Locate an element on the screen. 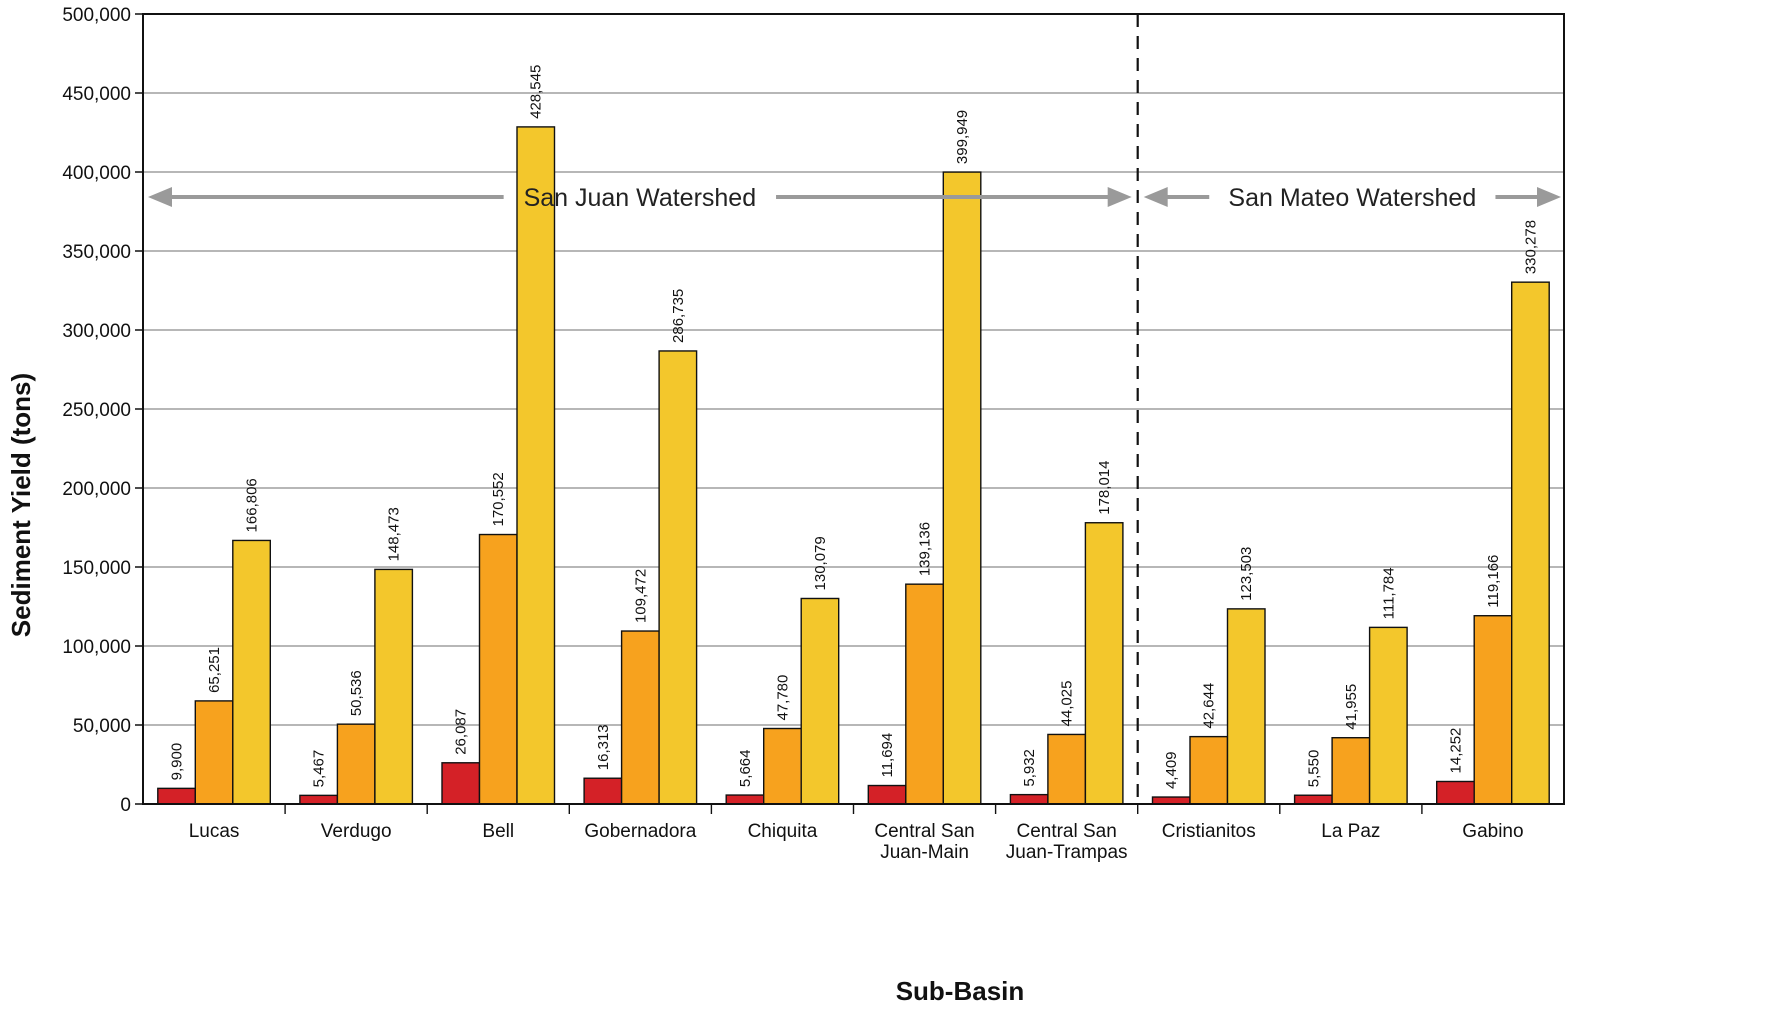 The width and height of the screenshot is (1765, 1035). data-label: 47,780 is located at coordinates (782, 698).